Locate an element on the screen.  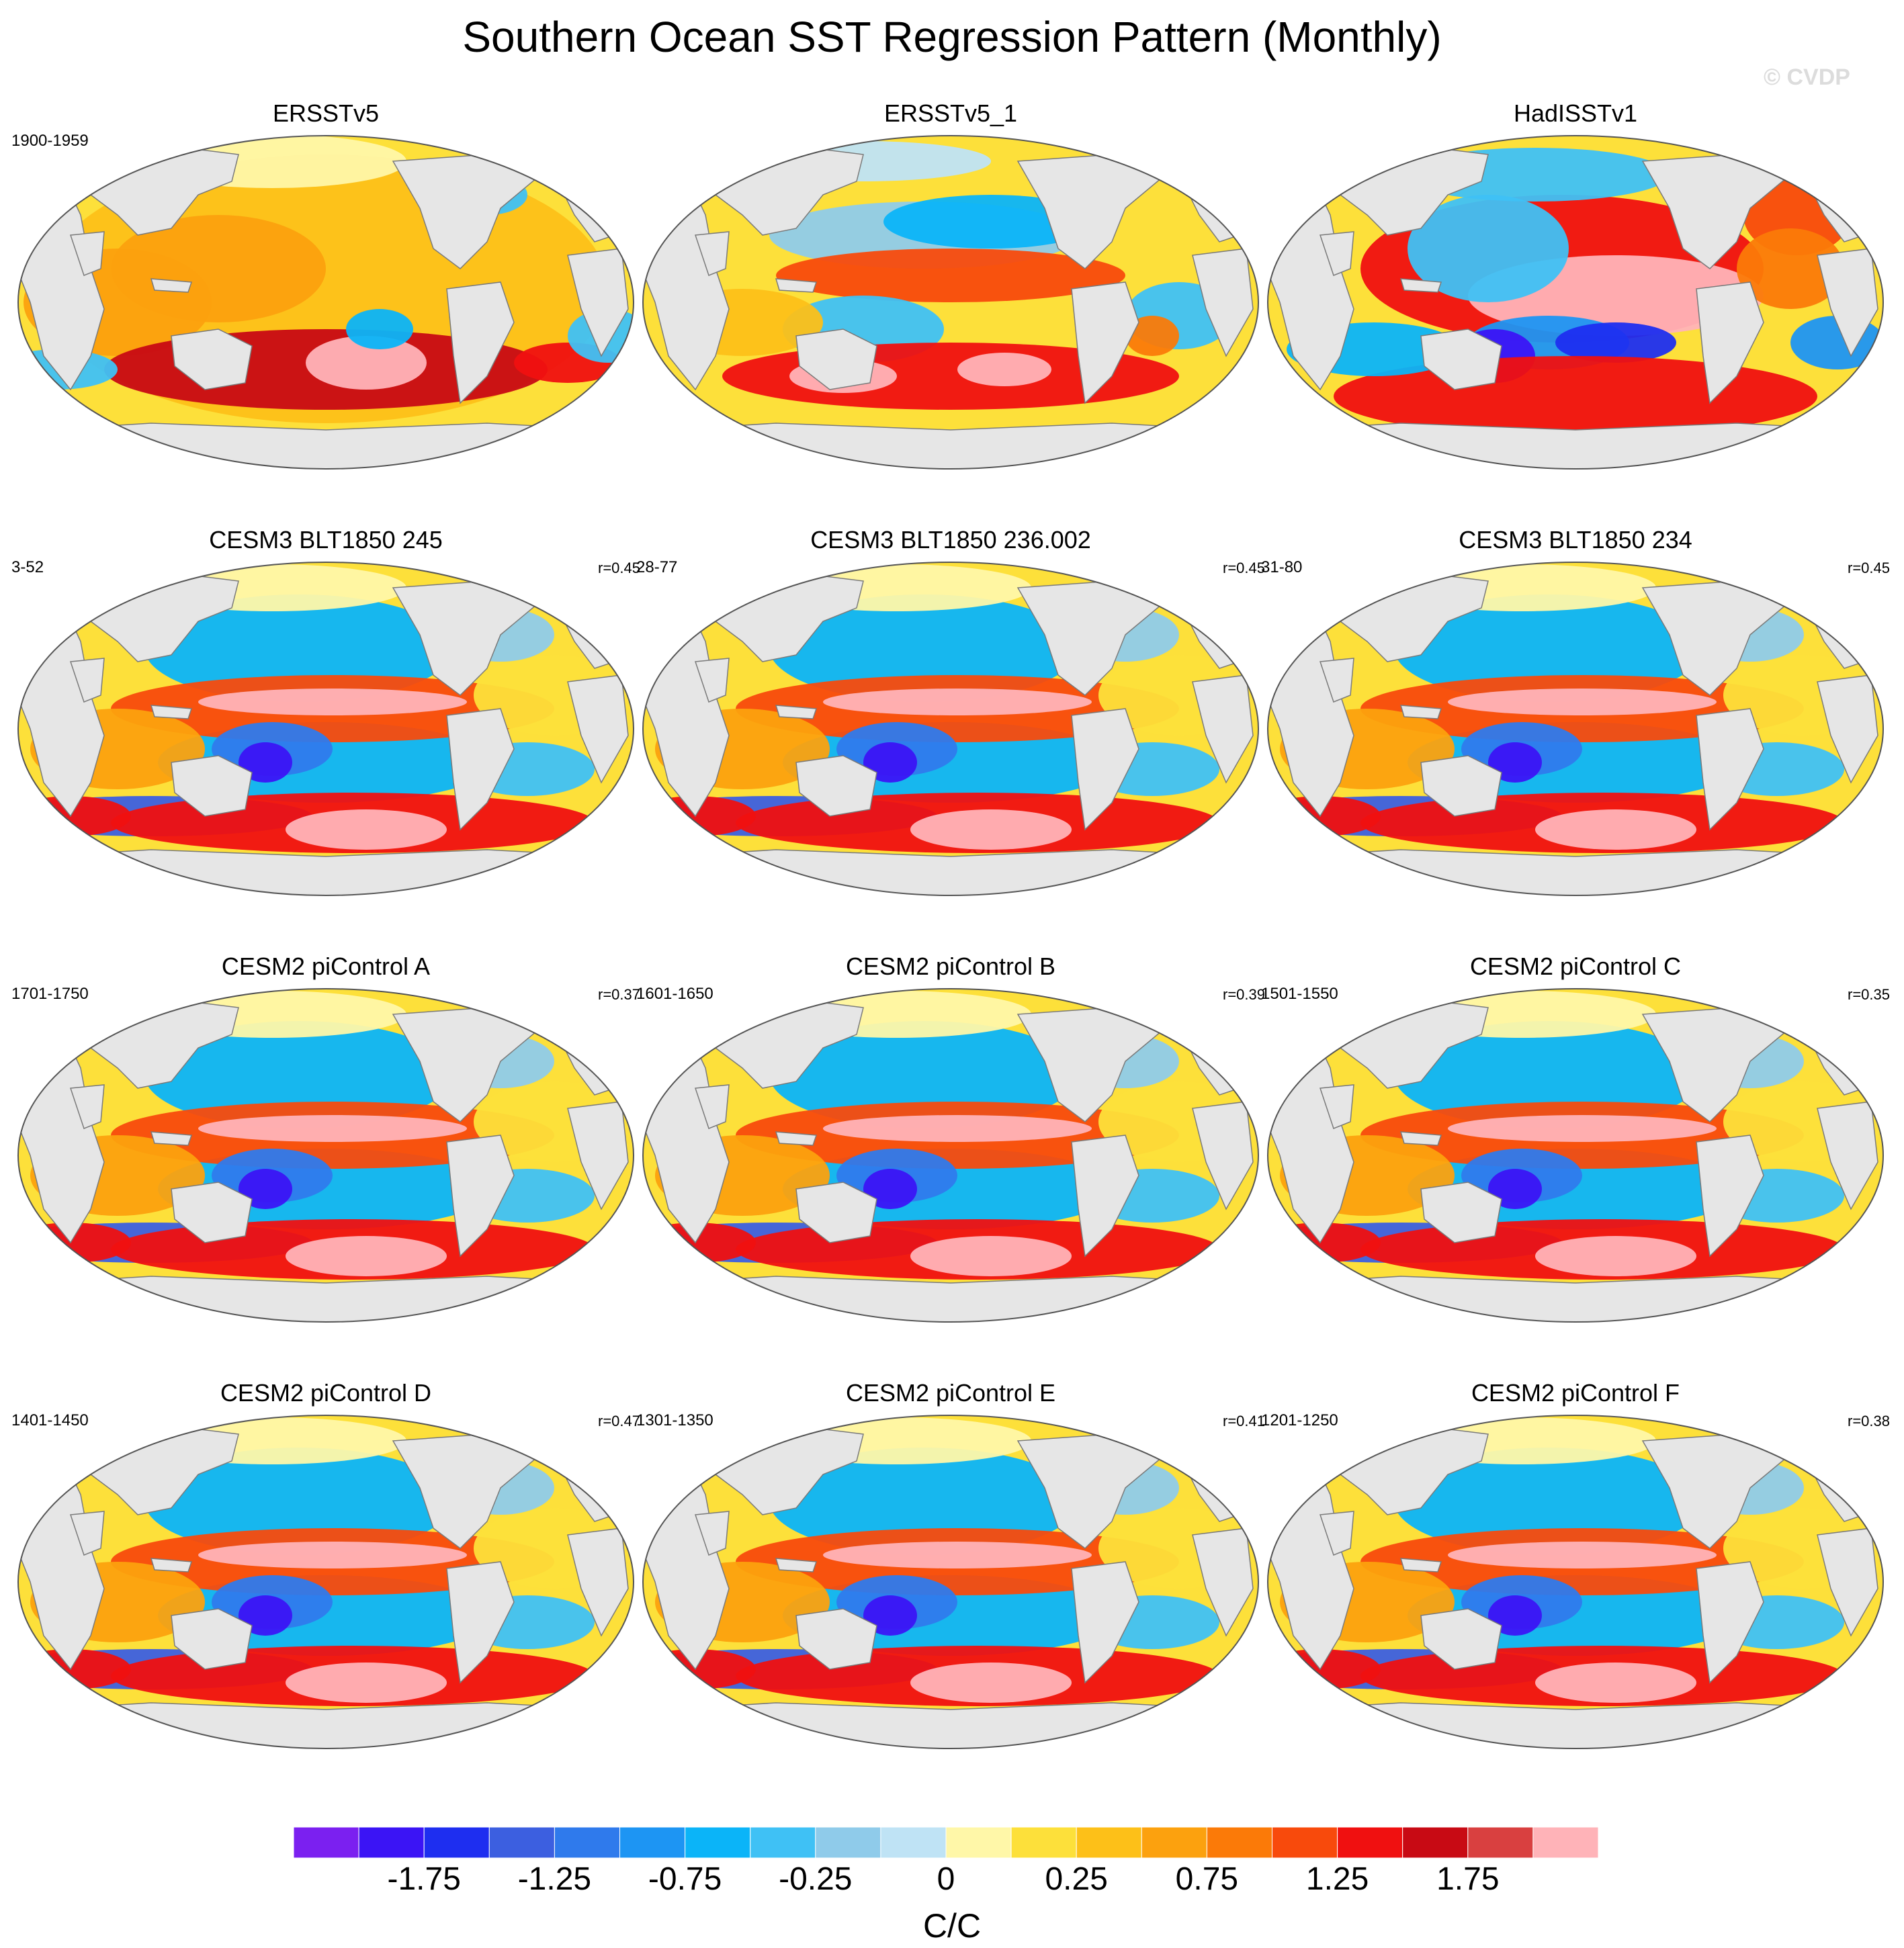
panel-title: CESM2 piControl C is located at coordinates (1575, 967).